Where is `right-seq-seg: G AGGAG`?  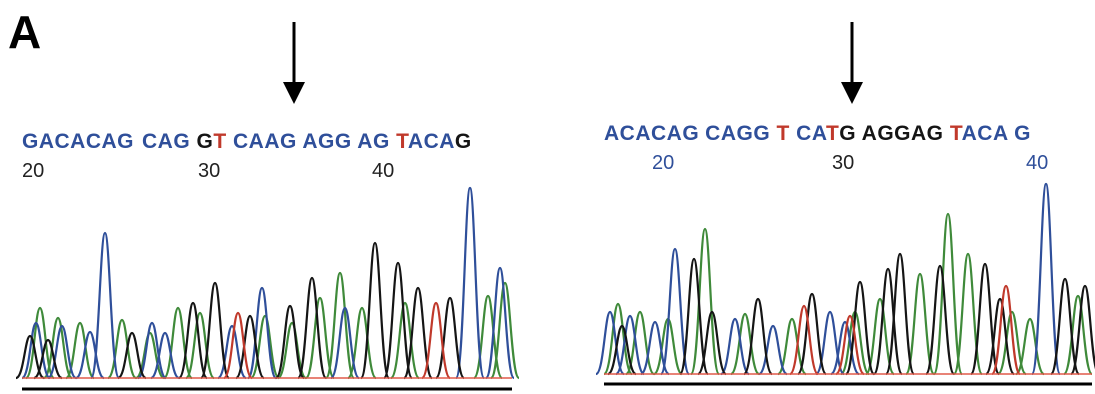 right-seq-seg: G AGGAG is located at coordinates (894, 133).